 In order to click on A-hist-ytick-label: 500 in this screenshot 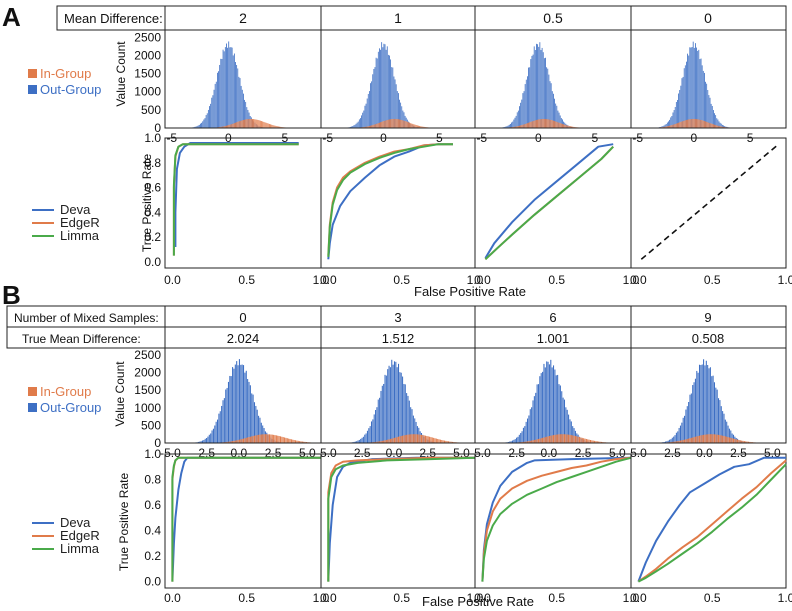, I will do `click(151, 110)`.